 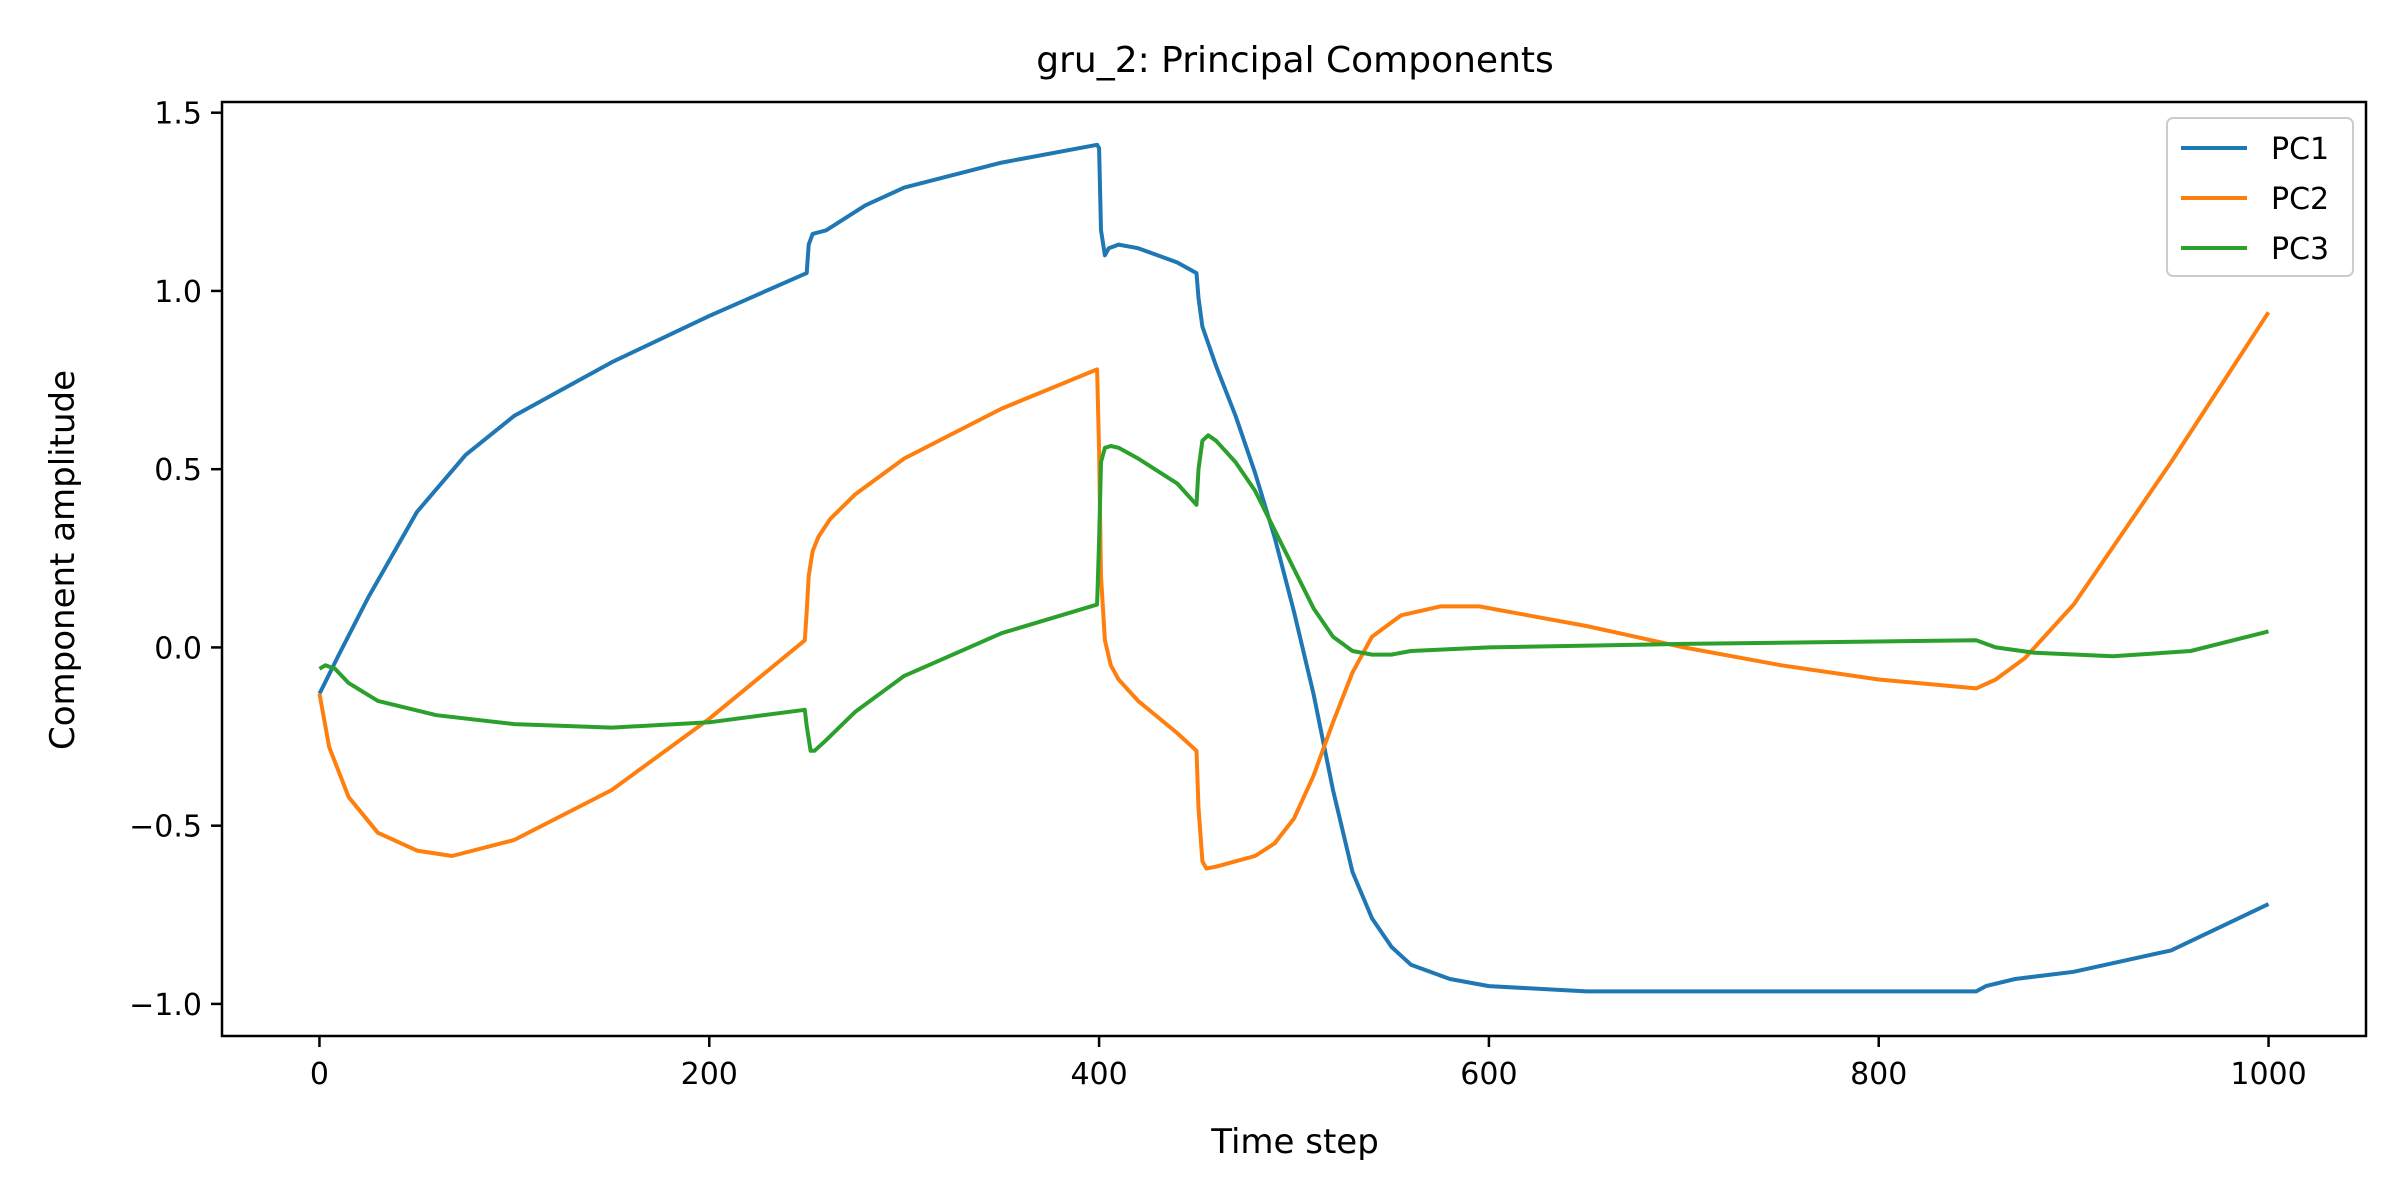 I want to click on x-tick-label: 200, so click(x=709, y=1074).